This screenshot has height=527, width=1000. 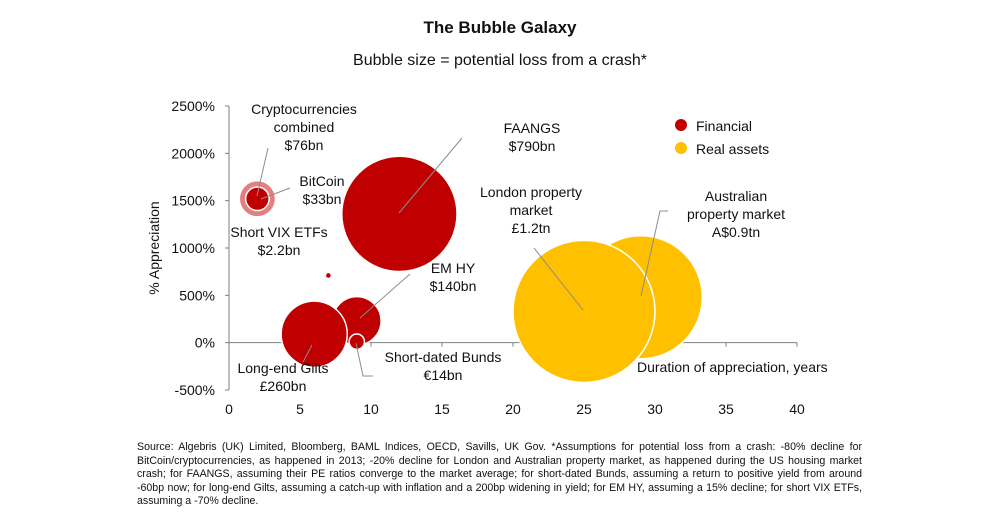 What do you see at coordinates (304, 109) in the screenshot?
I see `bubble-label-cryptocurrencies: Cryptocurrencies` at bounding box center [304, 109].